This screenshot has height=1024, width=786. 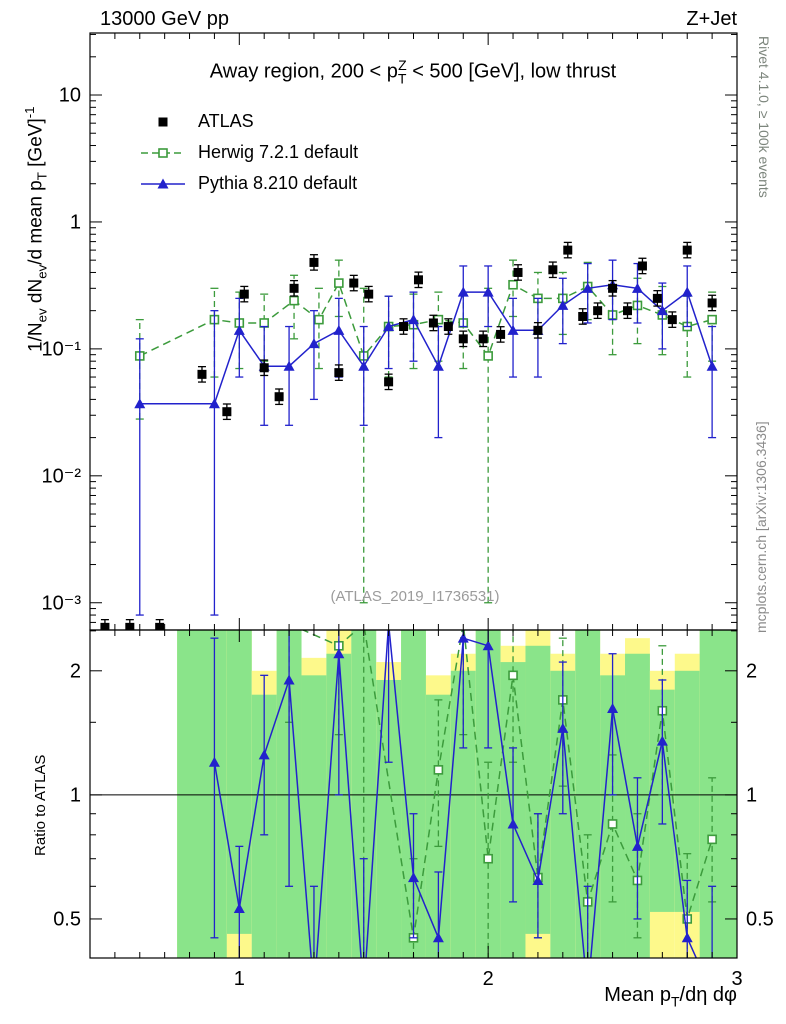 What do you see at coordinates (415, 596) in the screenshot?
I see `analysis-watermark: (ATLAS_2019_I1736531)` at bounding box center [415, 596].